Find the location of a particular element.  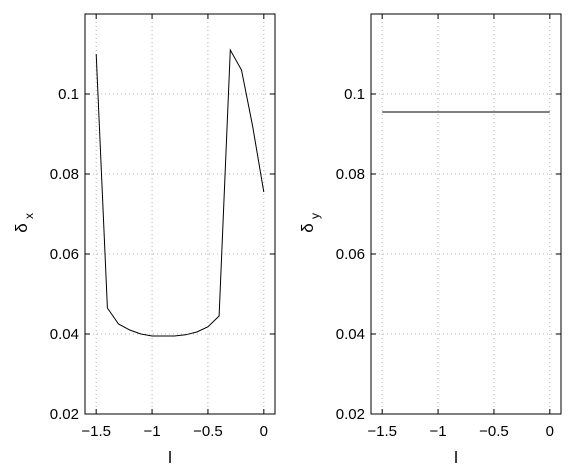

y-axis-label: δx is located at coordinates (24, 223).